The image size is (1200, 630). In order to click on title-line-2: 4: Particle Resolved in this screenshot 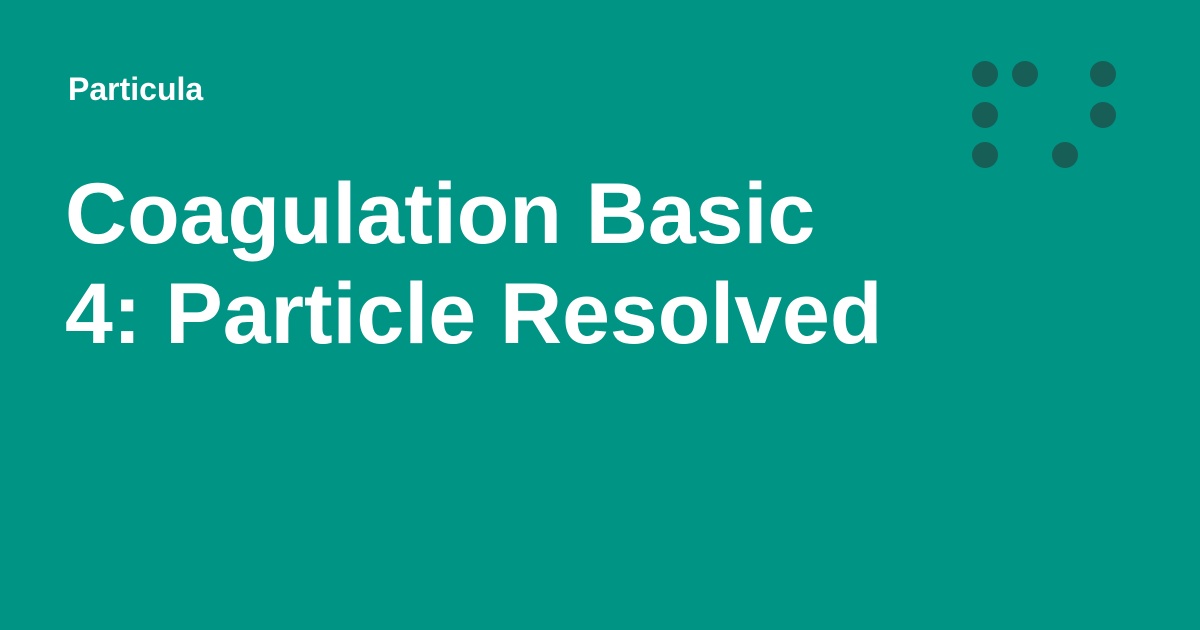, I will do `click(474, 314)`.